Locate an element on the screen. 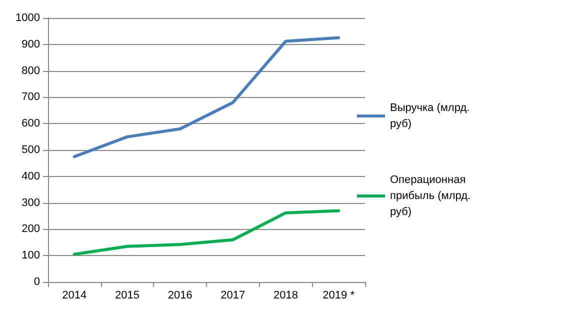  y-tick-label: 800 is located at coordinates (31, 70).